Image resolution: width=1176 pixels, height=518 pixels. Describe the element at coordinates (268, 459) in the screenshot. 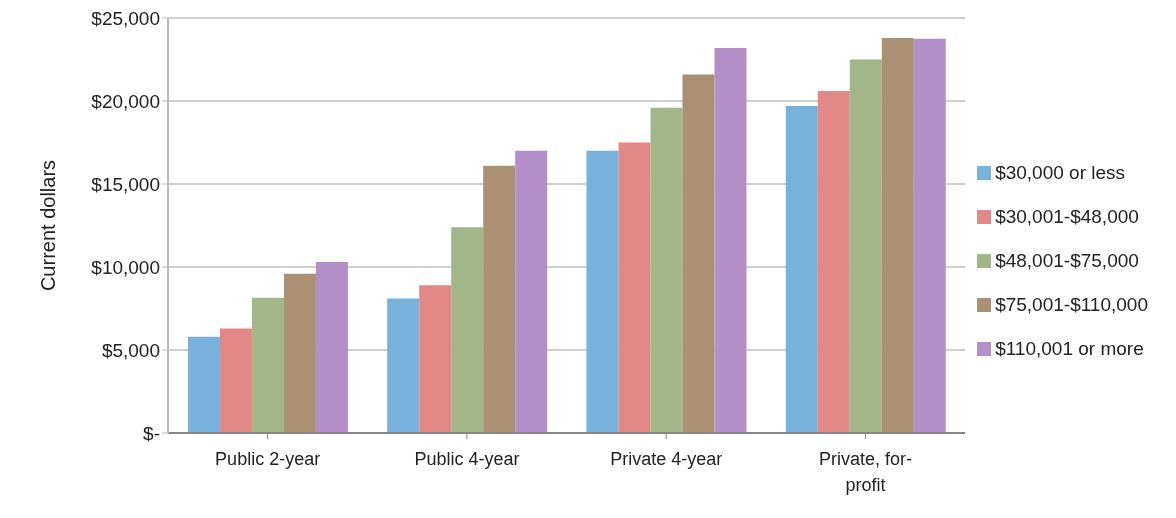

I see `x-tick-label: Public 2-year` at that location.